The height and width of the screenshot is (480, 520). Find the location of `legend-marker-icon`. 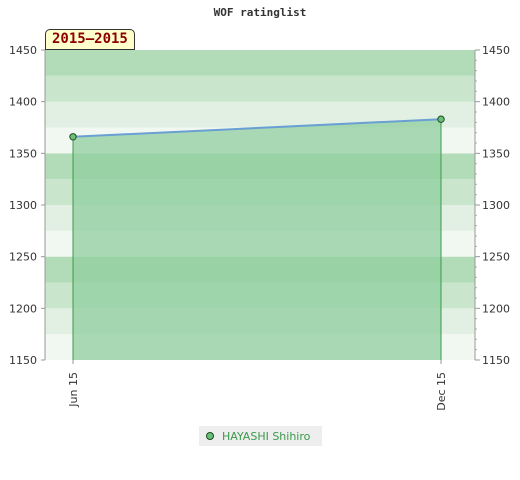

legend-marker-icon is located at coordinates (210, 436).